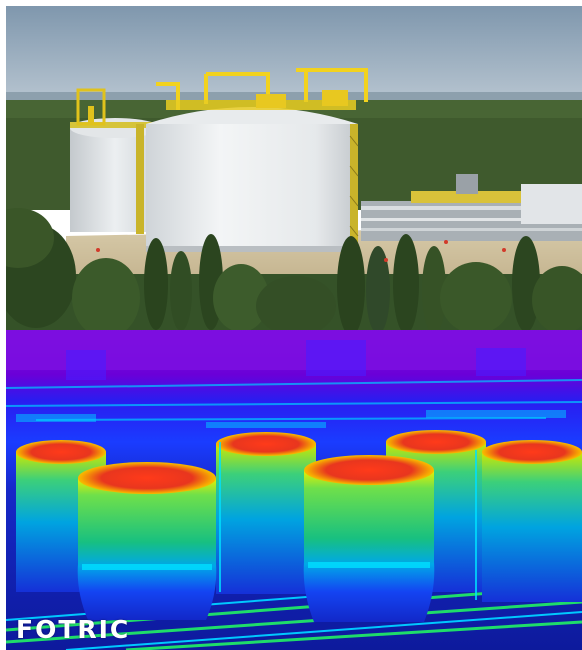 This screenshot has height=650, width=582. Describe the element at coordinates (294, 52) in the screenshot. I see `sky` at that location.